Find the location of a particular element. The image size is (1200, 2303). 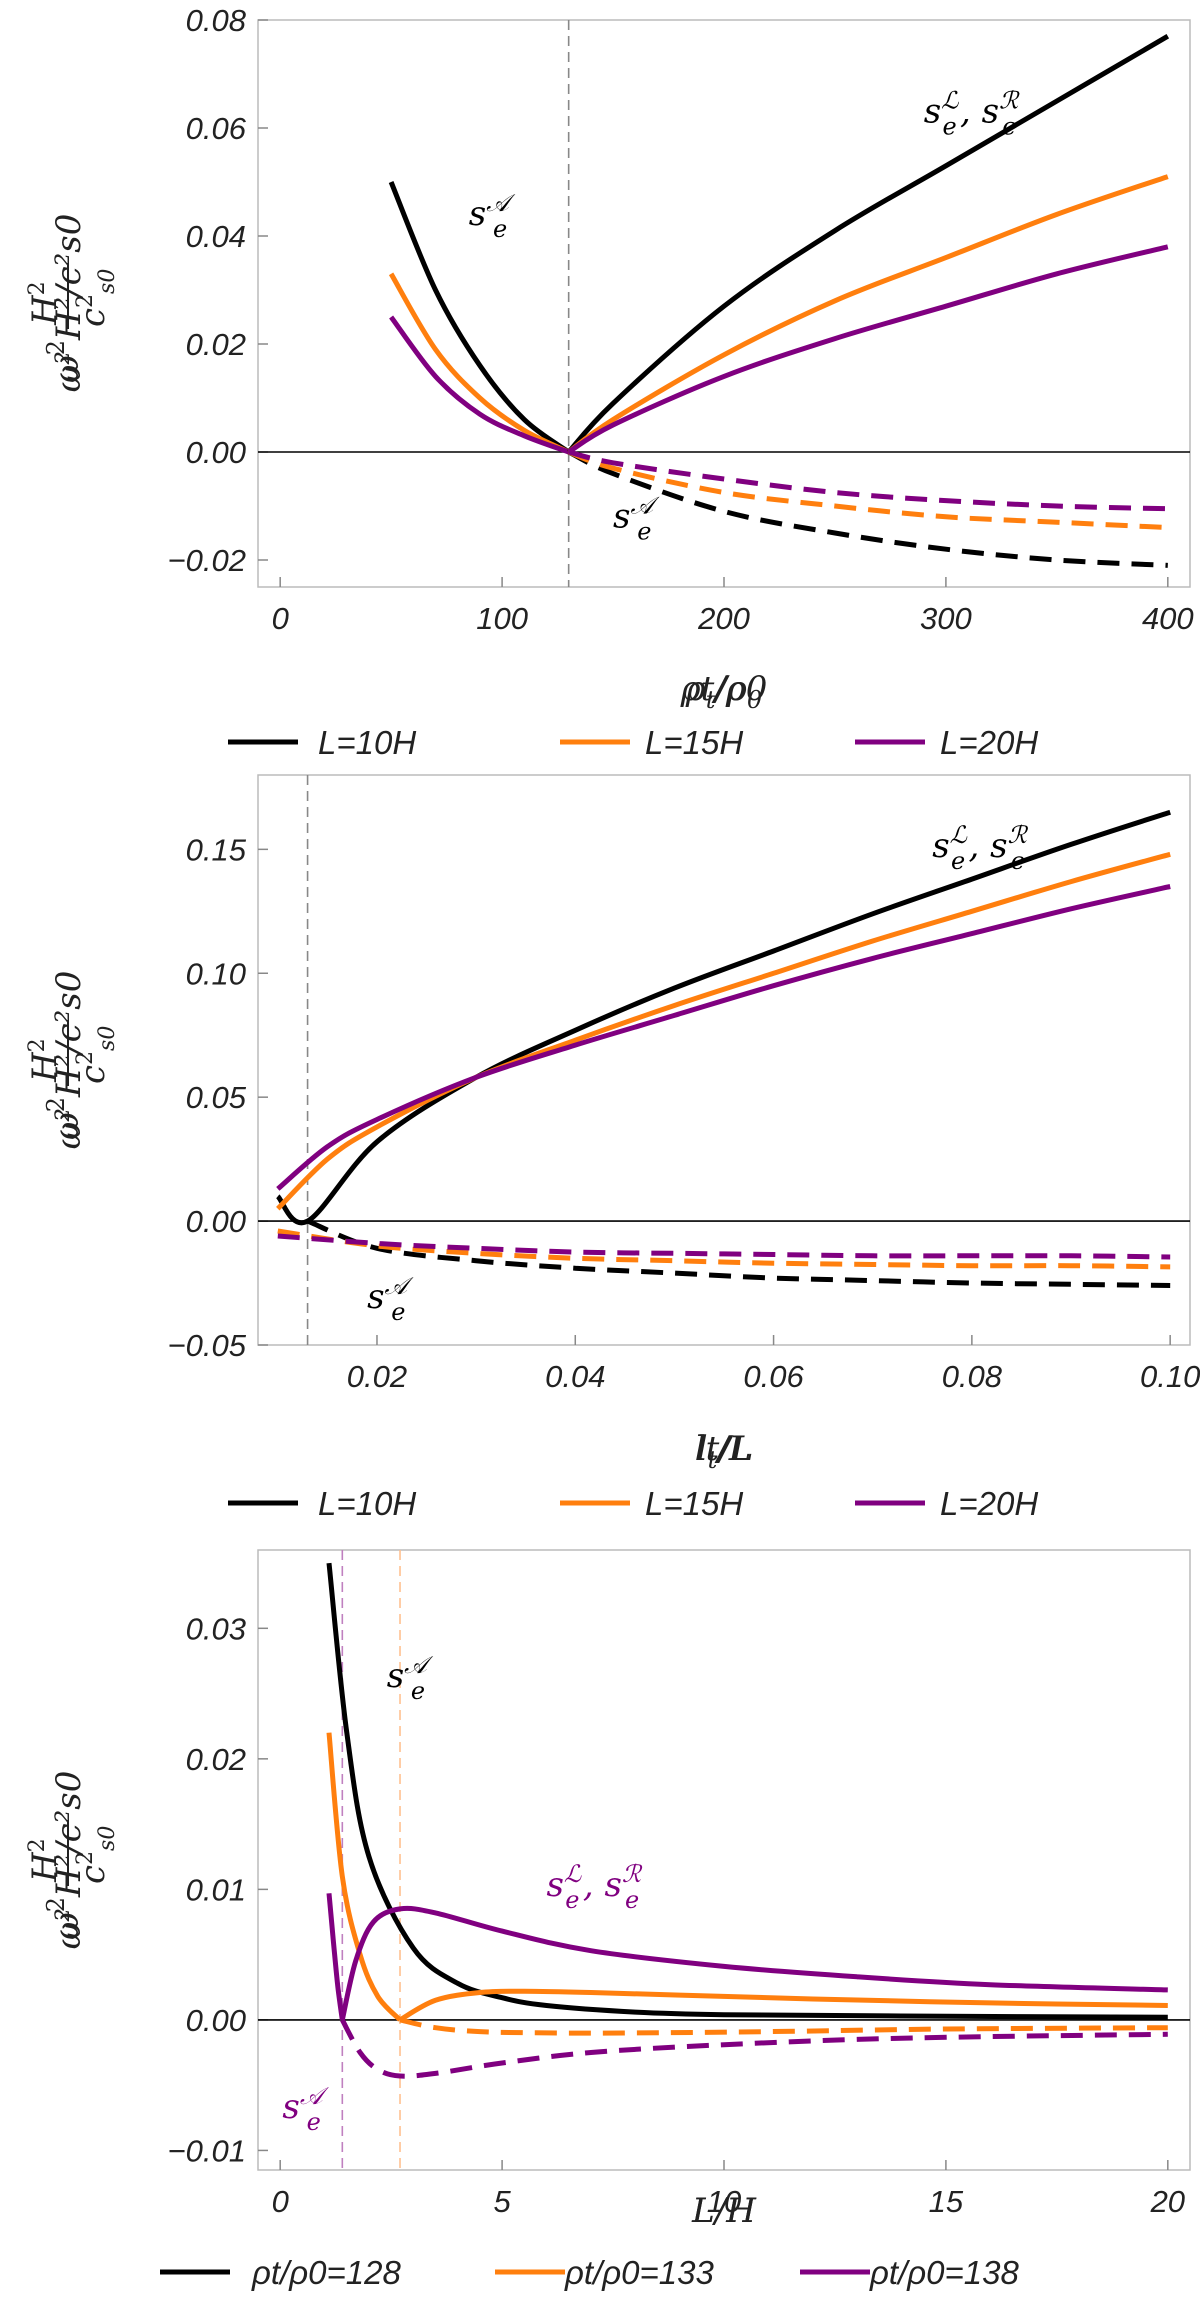

annotation-layer-3: s𝒜 e sℒ e , sℛ e s𝒜 e is located at coordinates (462, 1893).